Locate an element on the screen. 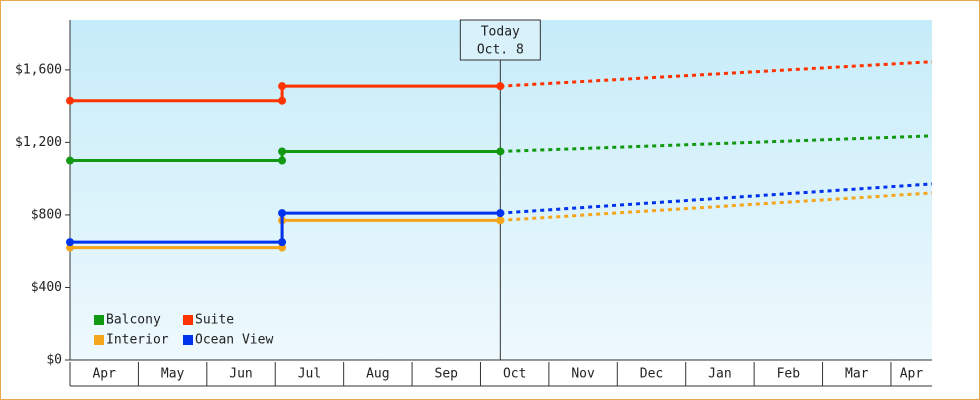 The image size is (980, 400). y-tick-label: $1,600 is located at coordinates (38, 69).